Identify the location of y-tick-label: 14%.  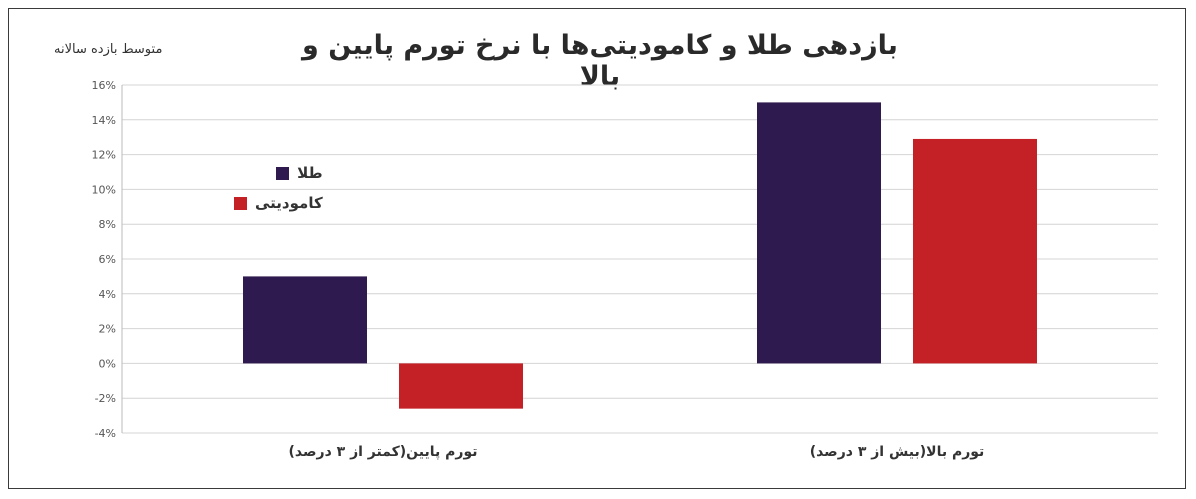
(104, 120).